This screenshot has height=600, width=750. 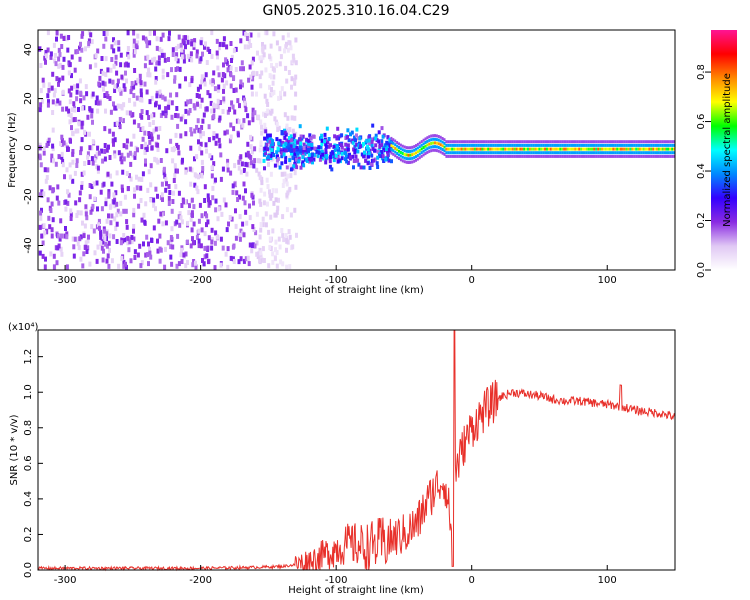 What do you see at coordinates (402, 161) in the screenshot?
I see `spectrogram-cell-2014` at bounding box center [402, 161].